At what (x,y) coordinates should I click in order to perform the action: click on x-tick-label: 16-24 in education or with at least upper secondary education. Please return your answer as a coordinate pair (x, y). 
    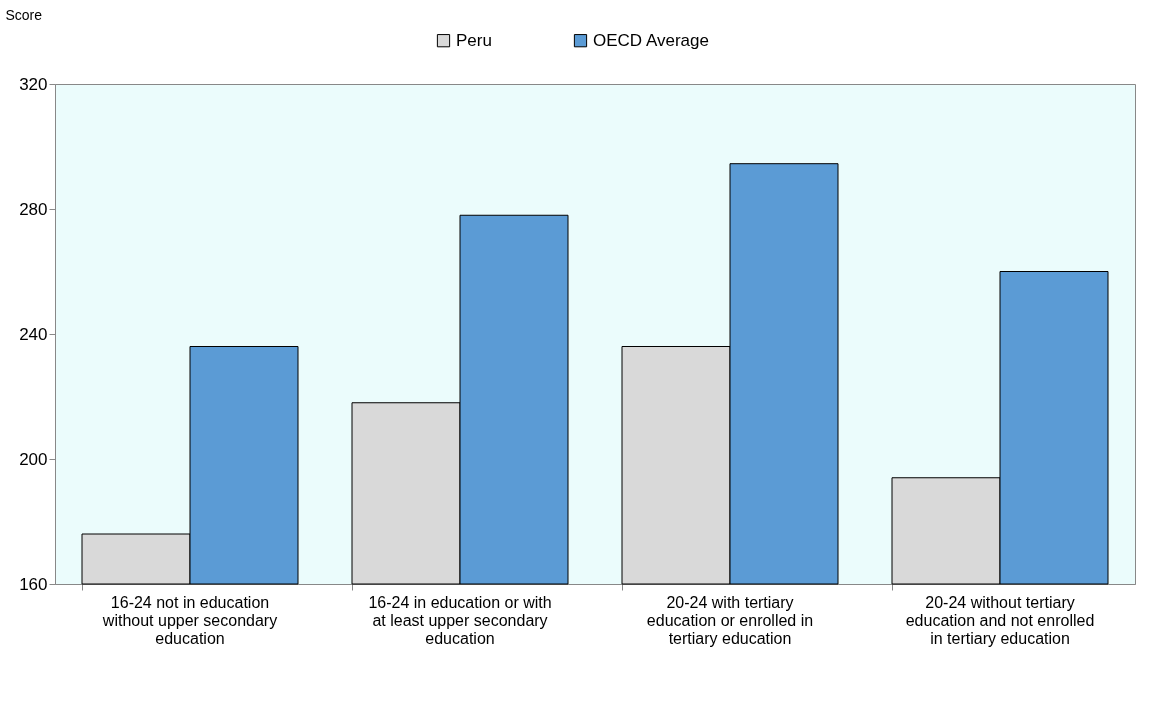
    Looking at the image, I should click on (460, 620).